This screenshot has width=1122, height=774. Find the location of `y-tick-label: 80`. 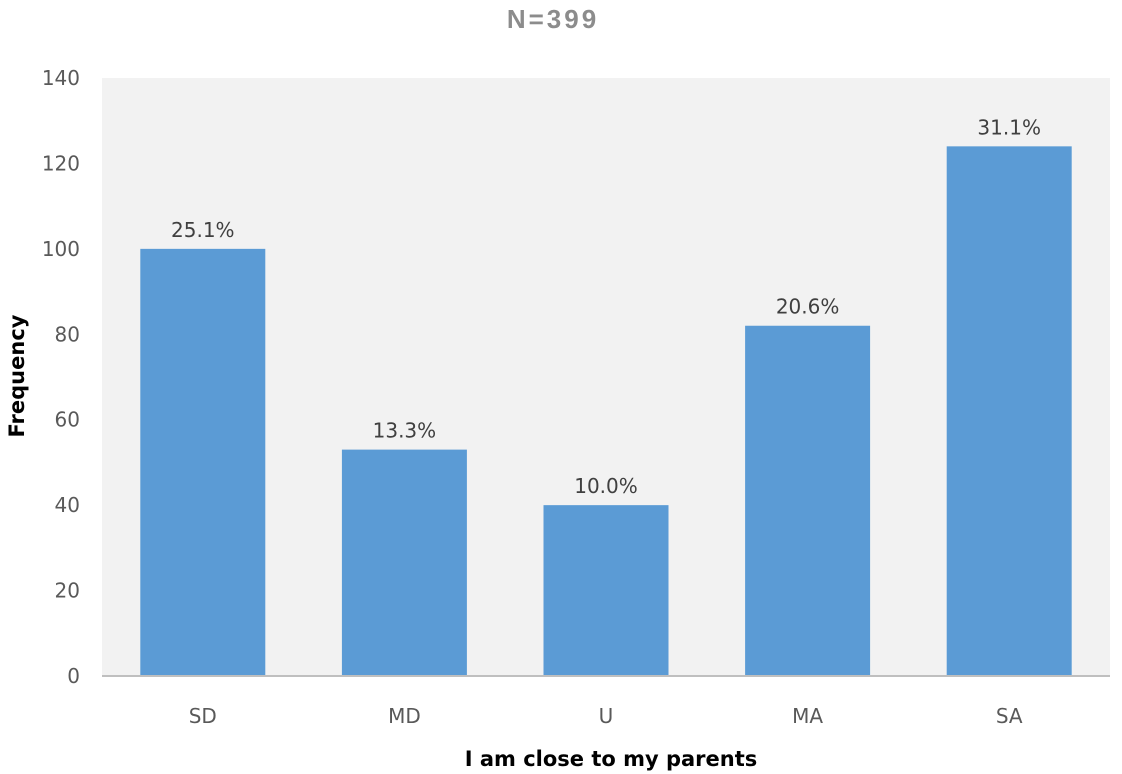

y-tick-label: 80 is located at coordinates (67, 334).